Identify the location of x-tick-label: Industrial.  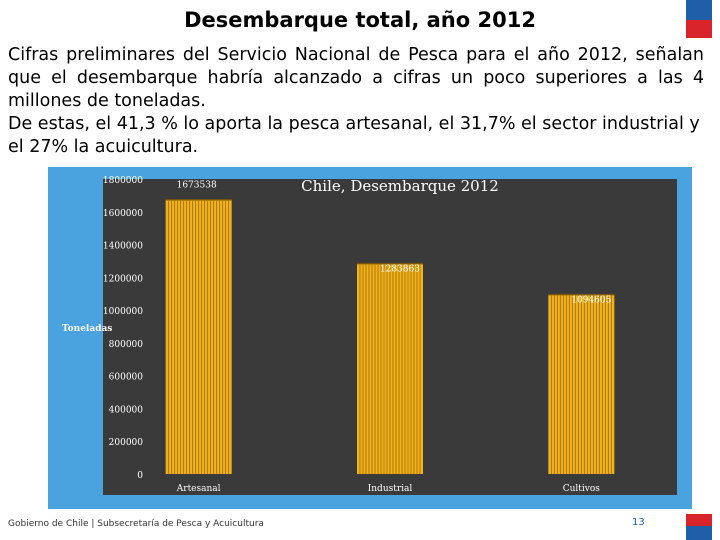
(390, 489).